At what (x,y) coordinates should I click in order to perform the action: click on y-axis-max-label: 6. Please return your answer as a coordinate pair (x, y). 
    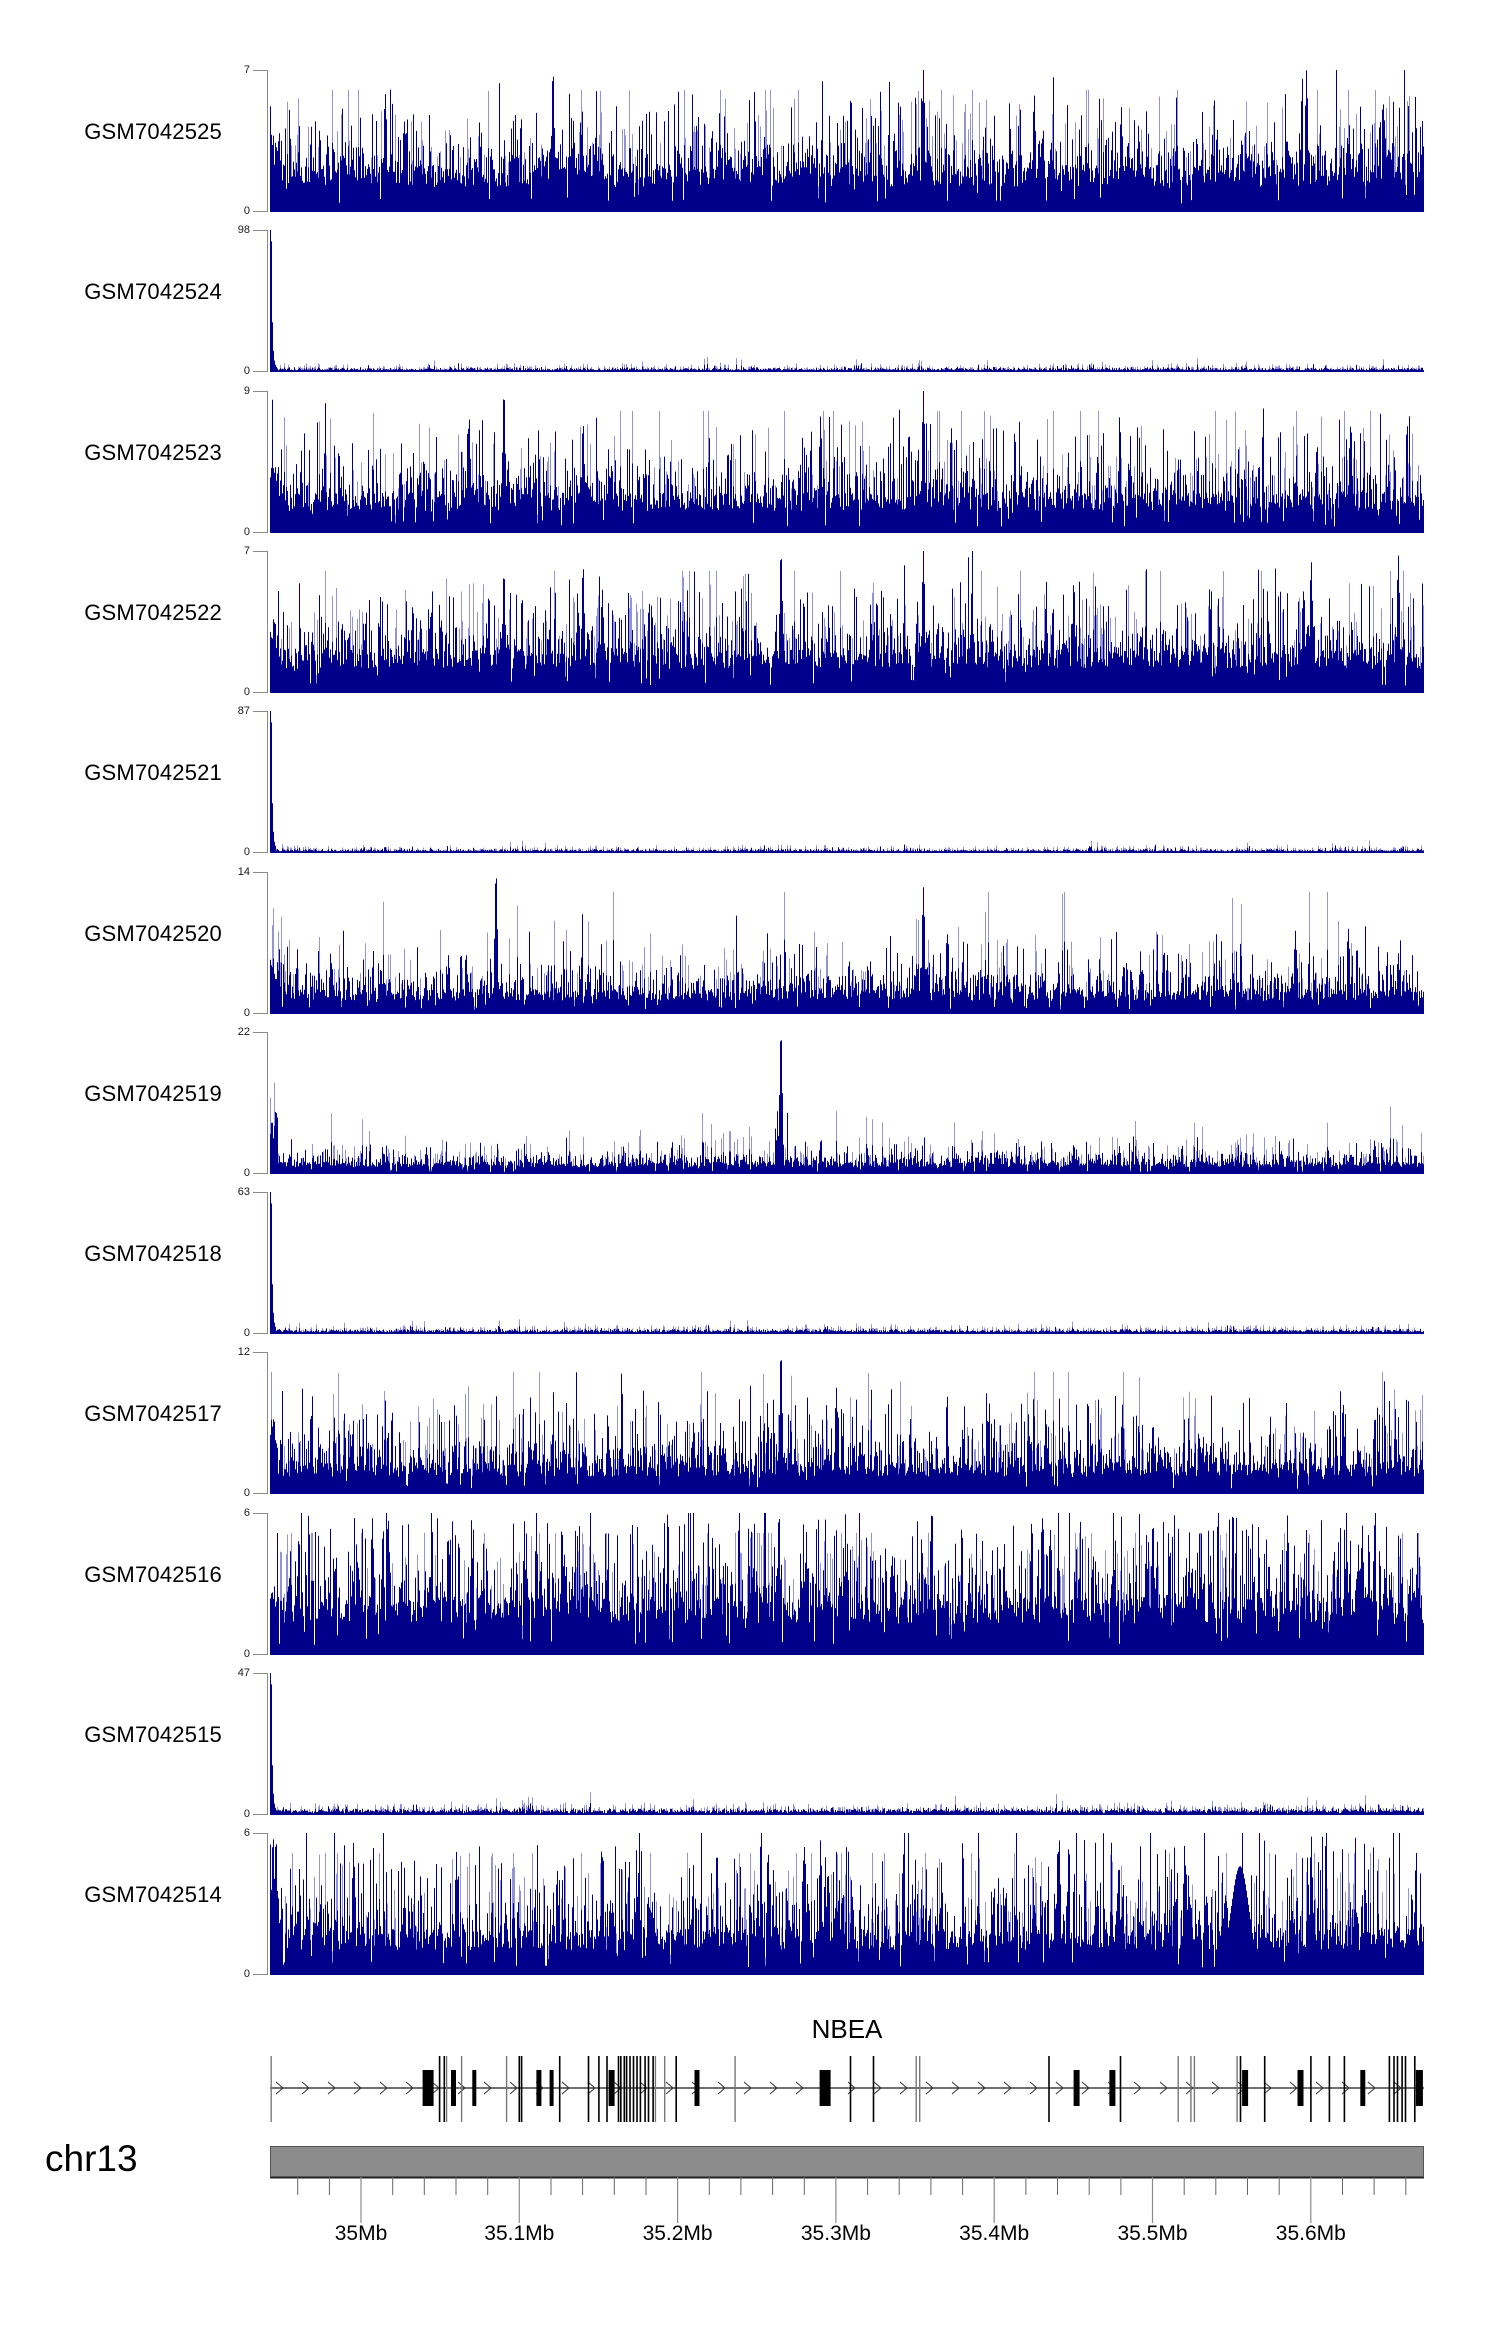
    Looking at the image, I should click on (246, 1833).